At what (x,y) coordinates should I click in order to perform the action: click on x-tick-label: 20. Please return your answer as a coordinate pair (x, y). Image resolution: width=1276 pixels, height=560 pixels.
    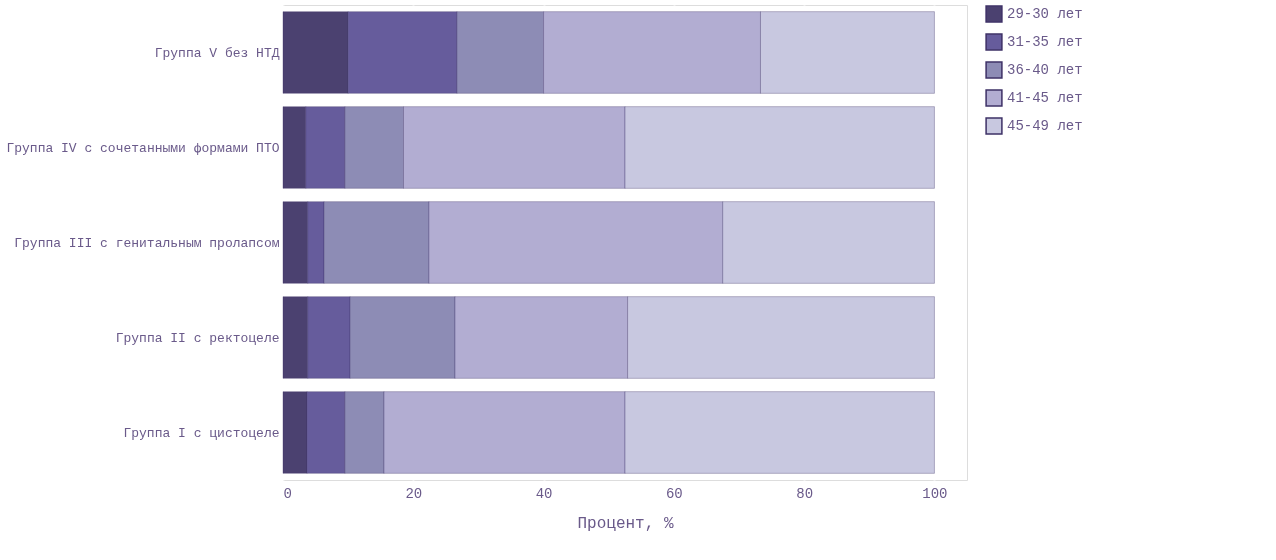
    Looking at the image, I should click on (414, 493).